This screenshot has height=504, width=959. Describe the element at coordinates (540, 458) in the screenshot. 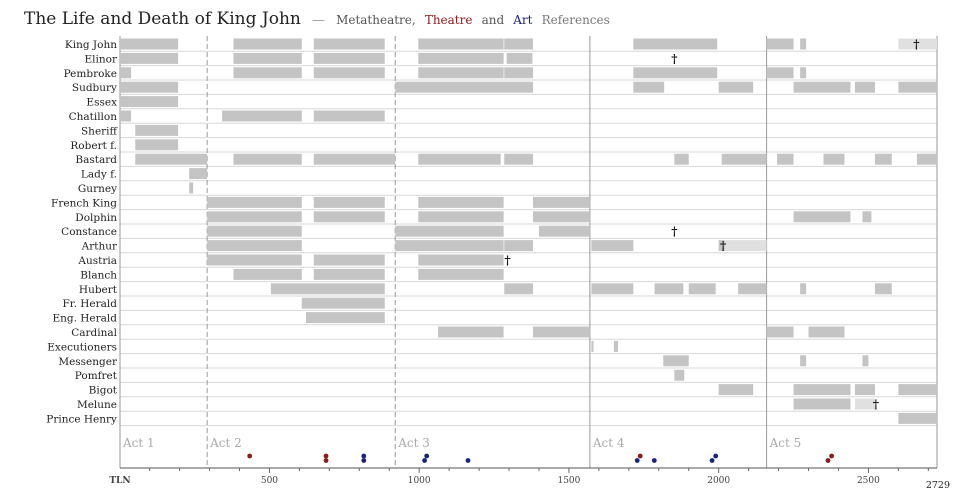

I see `reference-dots` at that location.